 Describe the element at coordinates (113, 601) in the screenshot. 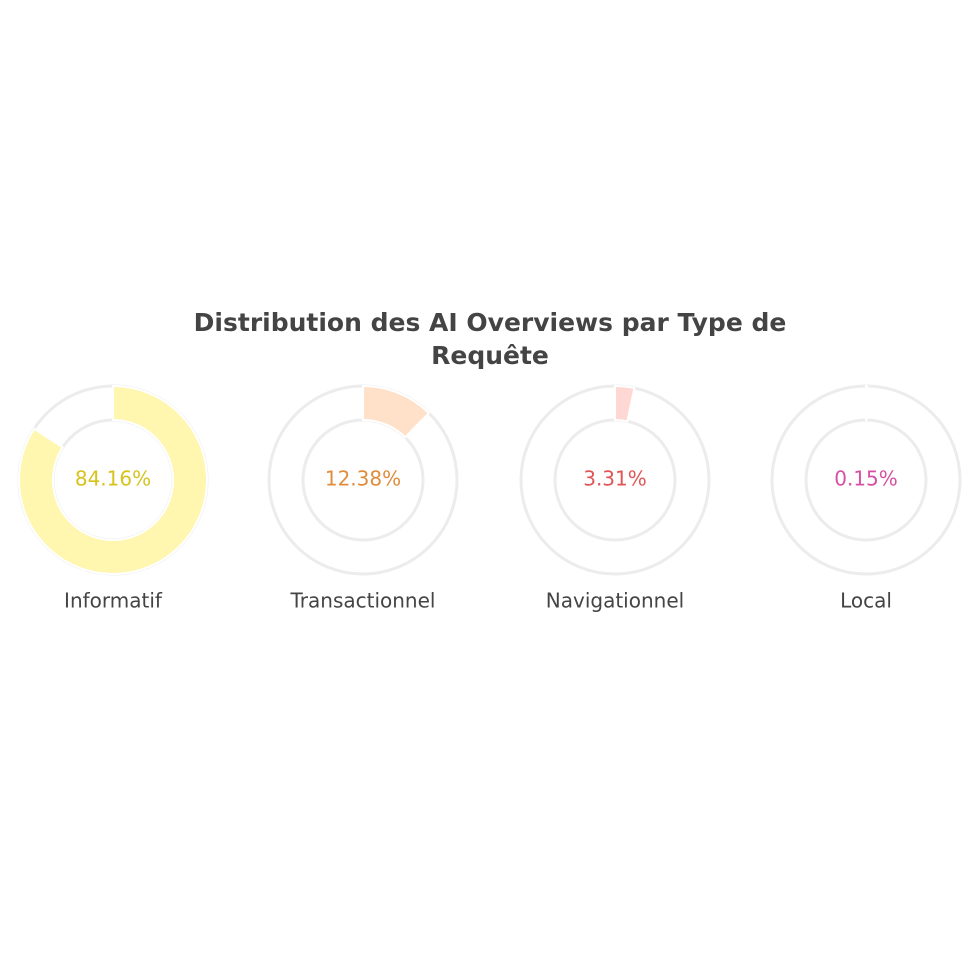

I see `category-label: Informatif` at that location.